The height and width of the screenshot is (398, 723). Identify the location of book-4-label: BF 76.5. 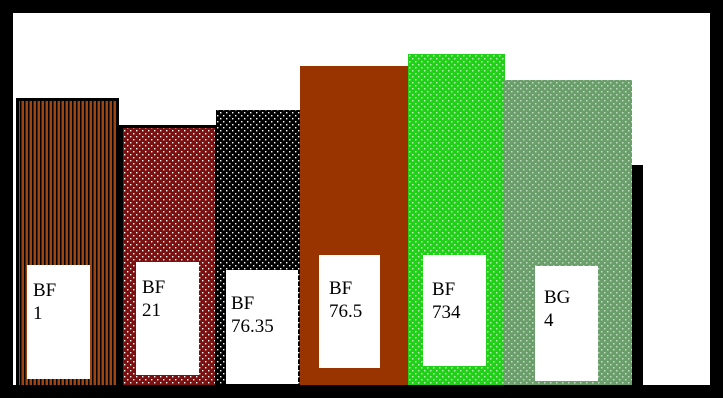
(349, 311).